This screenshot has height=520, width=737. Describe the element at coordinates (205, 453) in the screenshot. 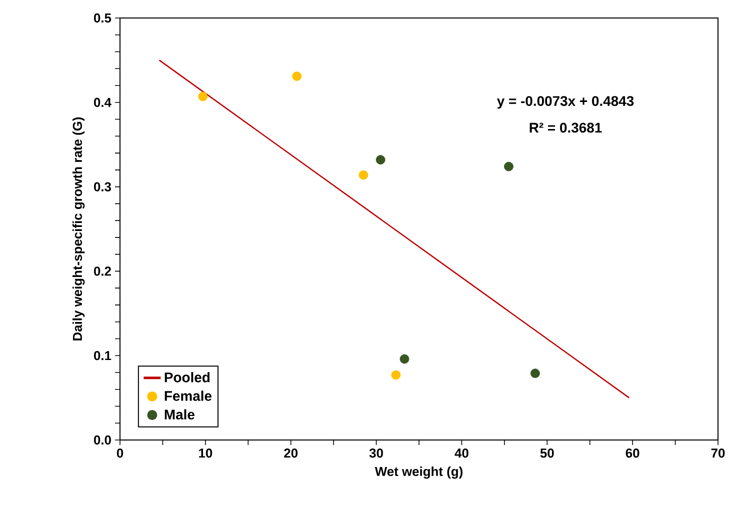

I see `x-tick-label: 10` at that location.